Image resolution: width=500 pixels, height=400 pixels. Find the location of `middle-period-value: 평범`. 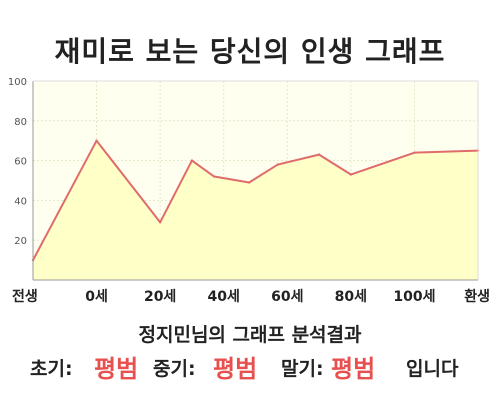

middle-period-value: 평범 is located at coordinates (235, 369).